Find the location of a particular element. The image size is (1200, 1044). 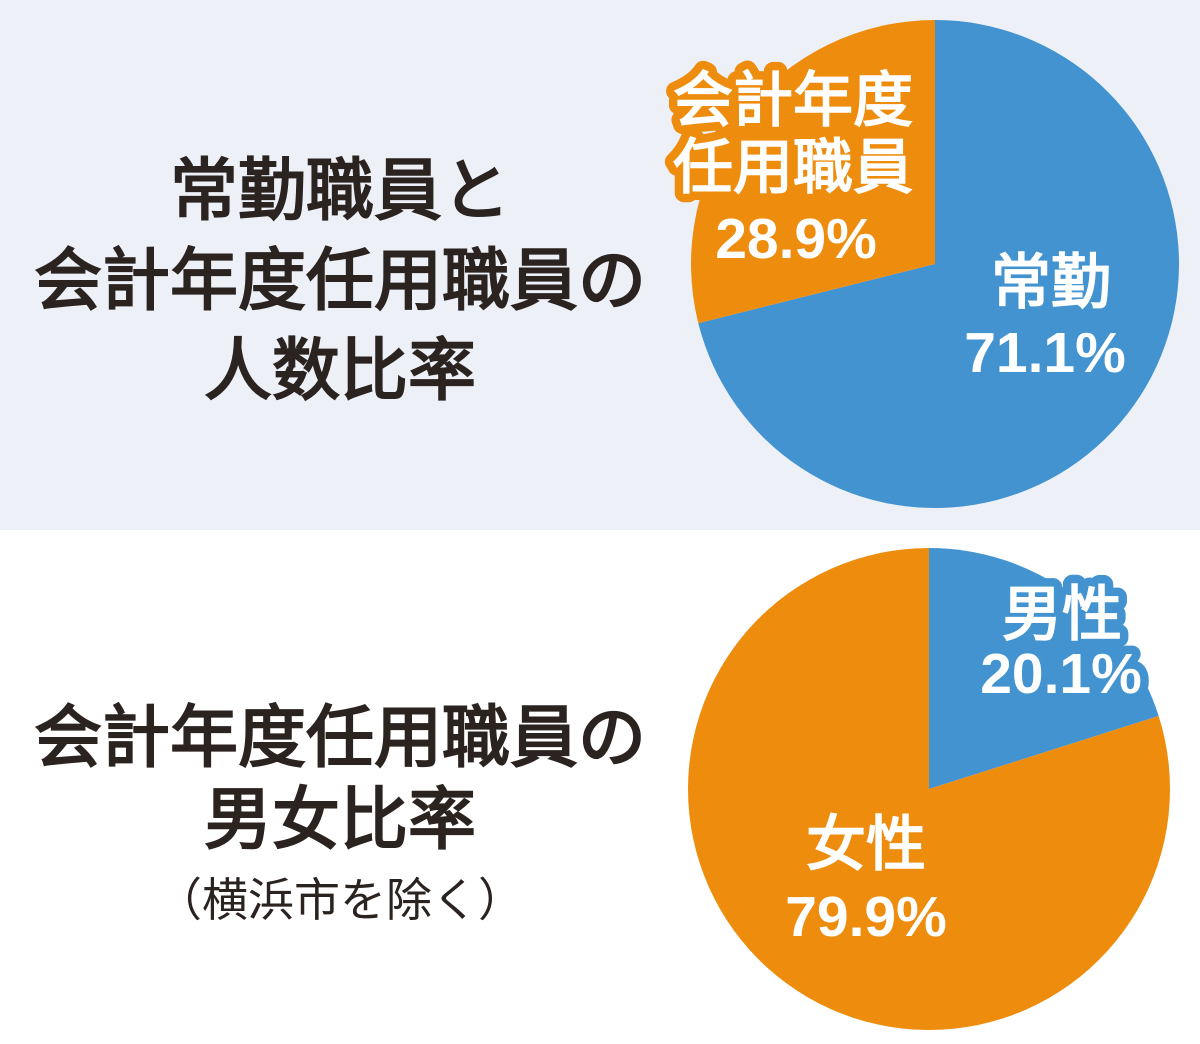

pie-slice-fiscal-year-staff is located at coordinates (813, 172).